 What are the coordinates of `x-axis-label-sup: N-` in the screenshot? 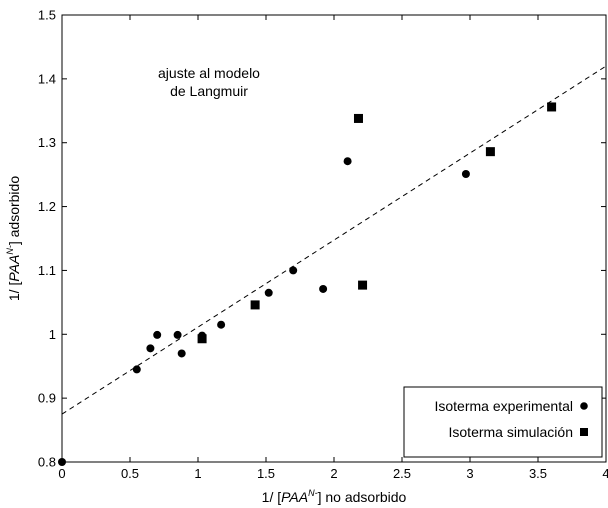 It's located at (313, 493).